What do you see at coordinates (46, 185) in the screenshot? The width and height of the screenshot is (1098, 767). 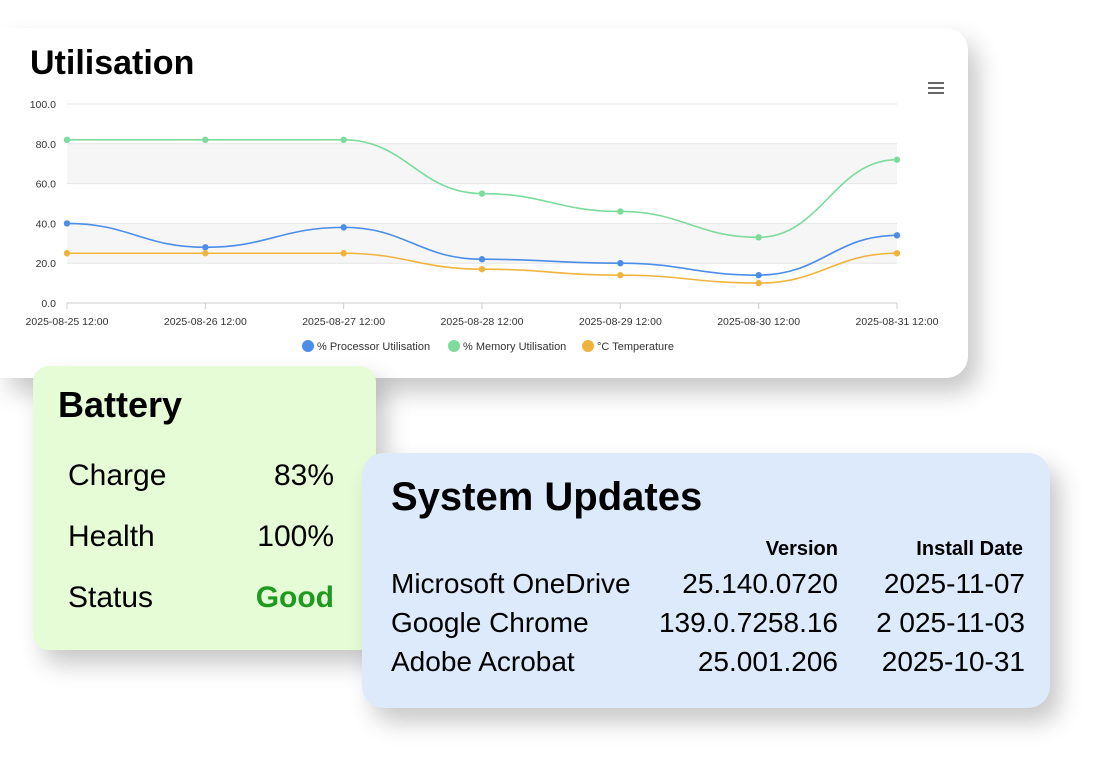 I see `y-tick-label: 60.0` at bounding box center [46, 185].